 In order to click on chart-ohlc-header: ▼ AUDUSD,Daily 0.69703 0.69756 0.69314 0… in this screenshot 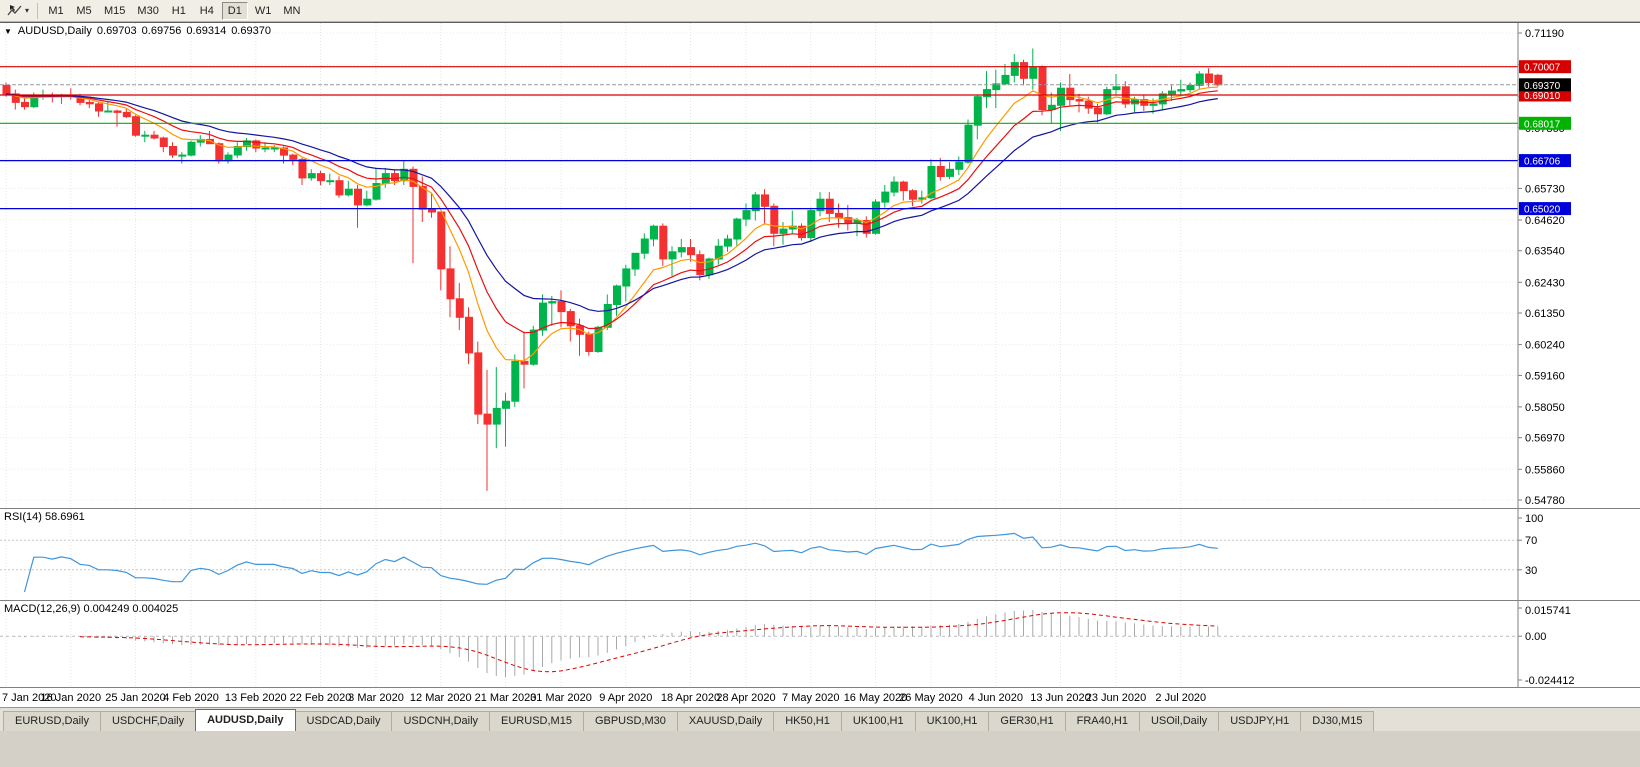, I will do `click(137, 31)`.